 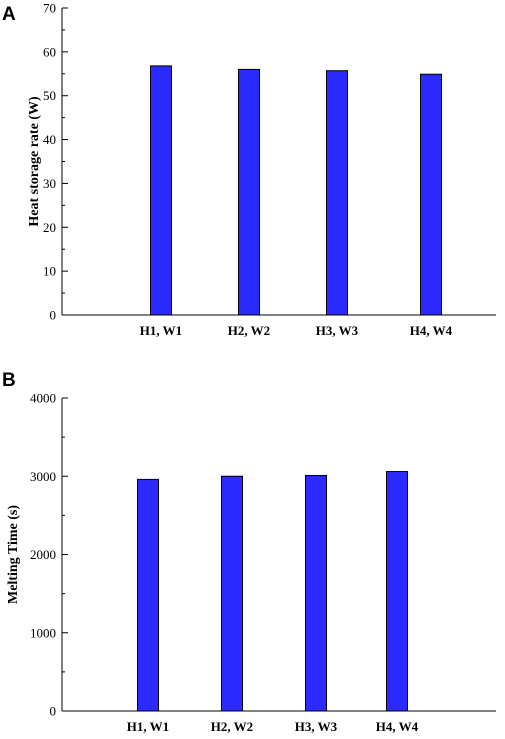 I want to click on y-tick-label: 3000, so click(x=43, y=476).